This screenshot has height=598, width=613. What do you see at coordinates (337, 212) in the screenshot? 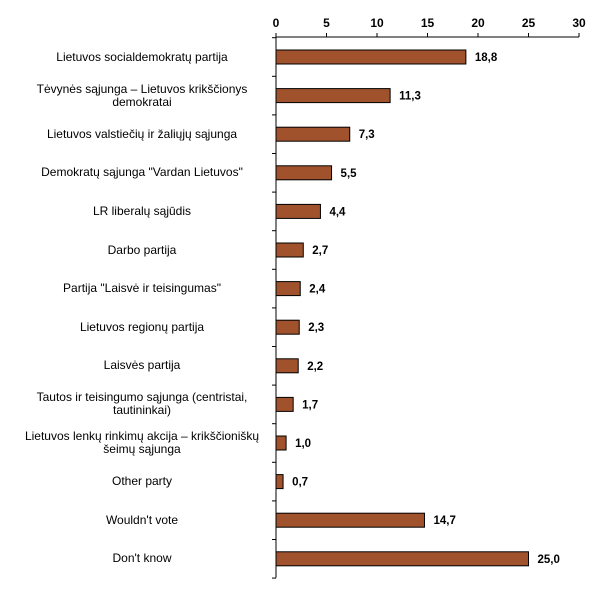
I see `data-label: 4,4` at bounding box center [337, 212].